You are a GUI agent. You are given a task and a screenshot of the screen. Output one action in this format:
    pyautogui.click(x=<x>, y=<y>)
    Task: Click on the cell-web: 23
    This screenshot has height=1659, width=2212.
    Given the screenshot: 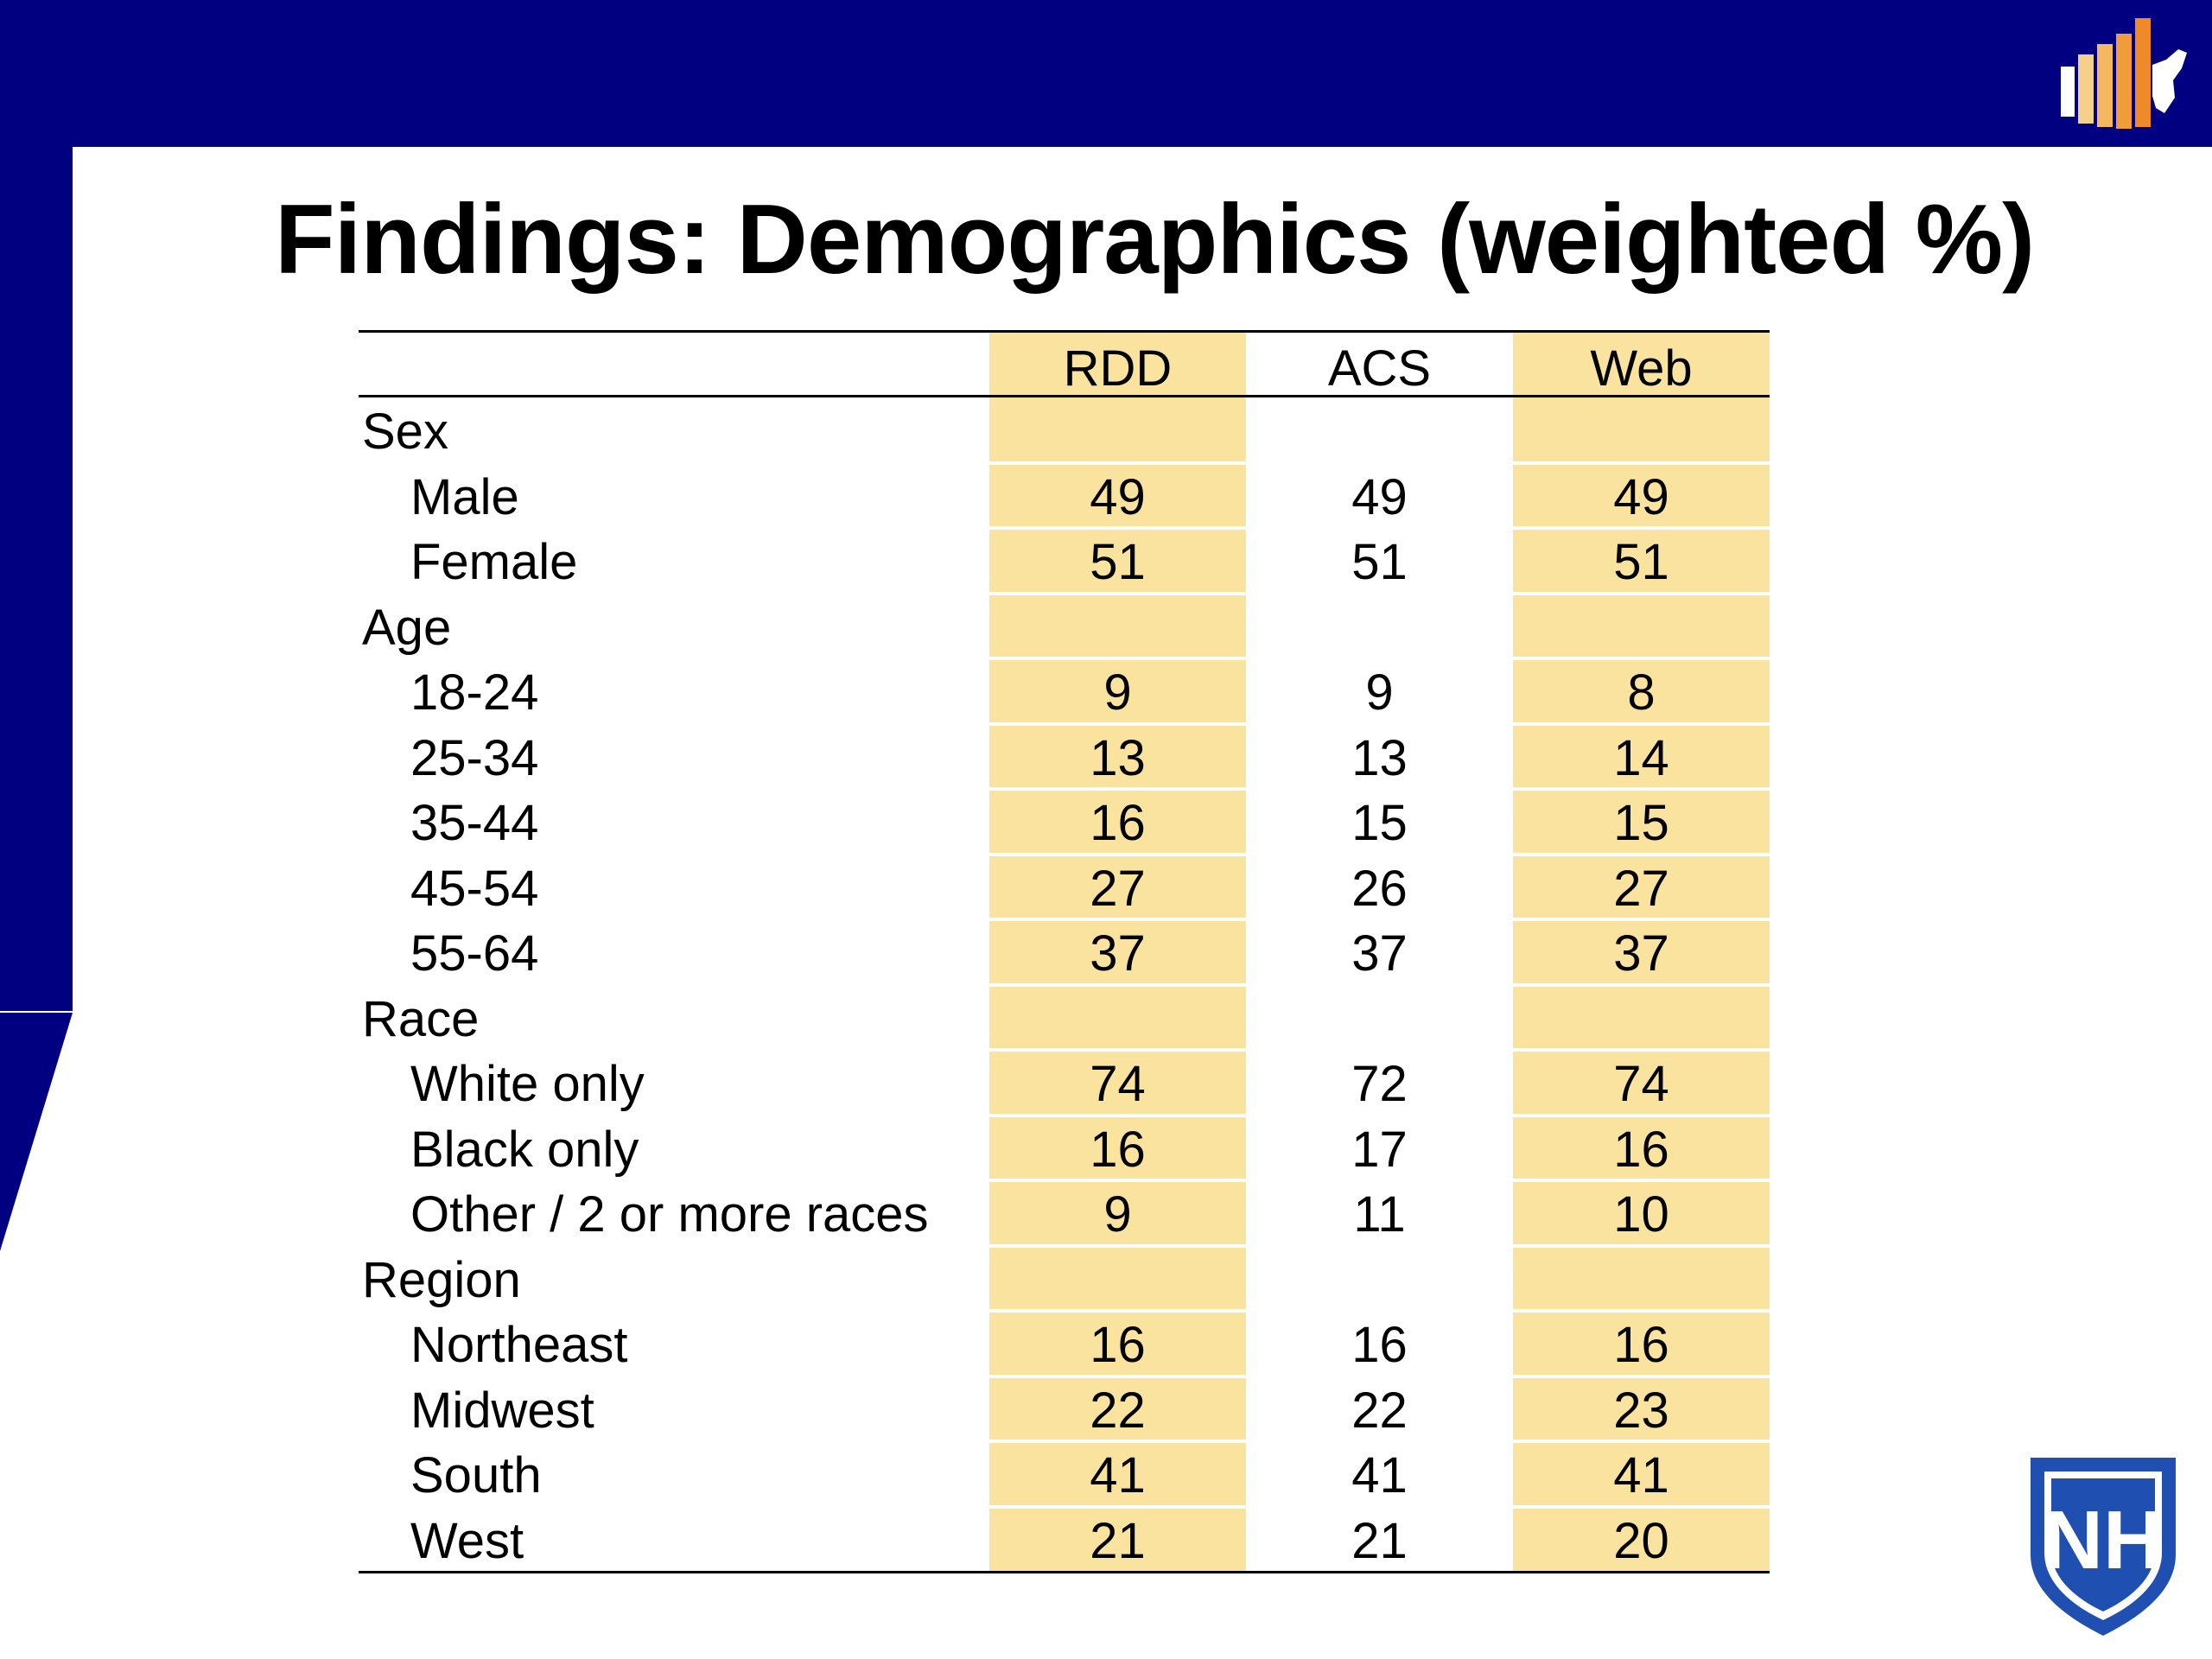 What is the action you would take?
    pyautogui.click(x=1641, y=1410)
    